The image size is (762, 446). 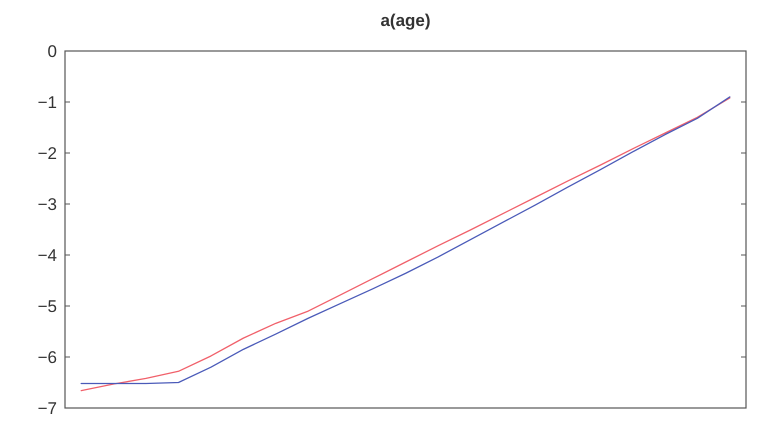 What do you see at coordinates (47, 102) in the screenshot?
I see `y-tick-label: −1` at bounding box center [47, 102].